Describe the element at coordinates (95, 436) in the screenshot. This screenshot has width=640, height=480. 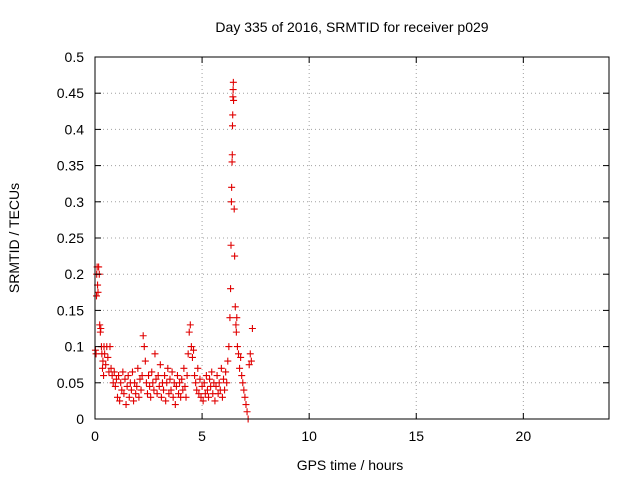
I see `x-tick-label: 0` at that location.